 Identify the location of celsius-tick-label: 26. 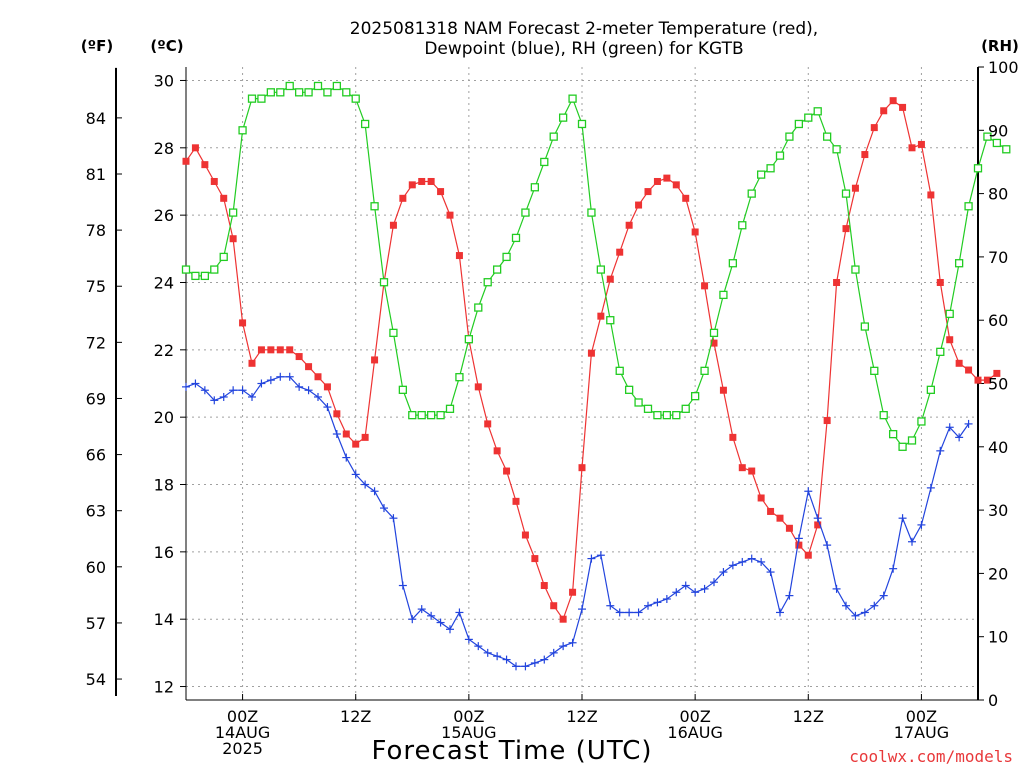
(164, 215).